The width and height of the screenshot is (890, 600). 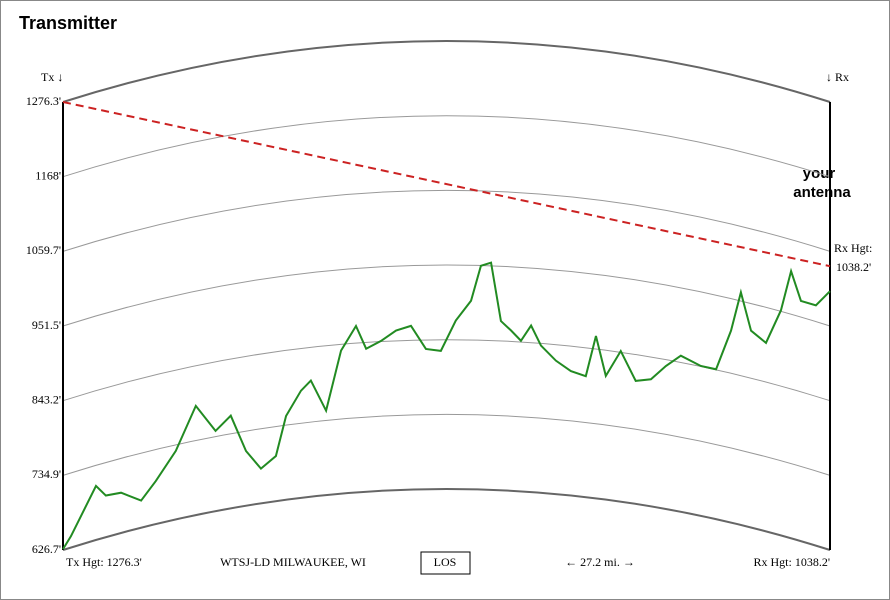 I want to click on footer-tx: Tx Hgt: 1276.3', so click(x=104, y=562).